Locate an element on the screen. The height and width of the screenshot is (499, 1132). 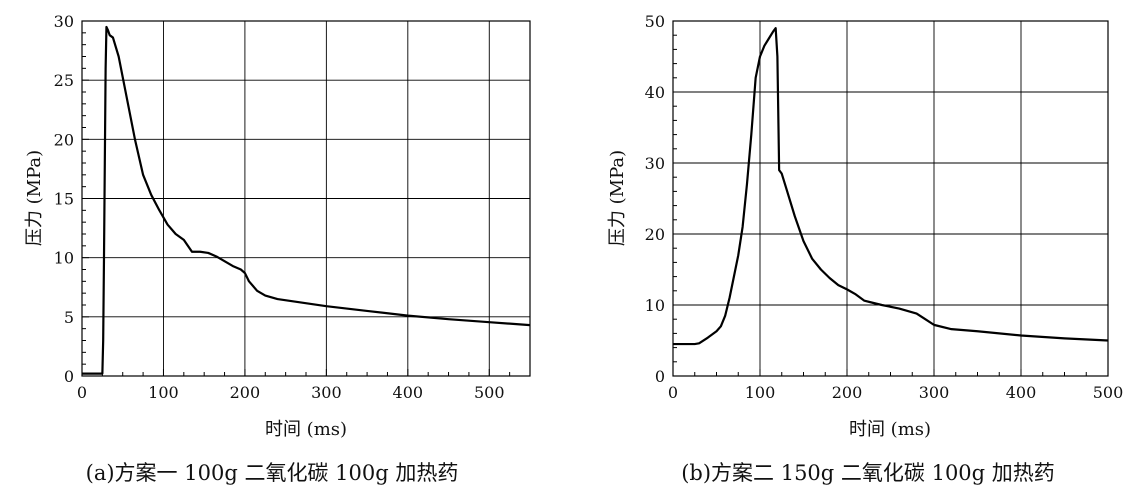
chart-b-xlabel: 时间 (ms) is located at coordinates (890, 429).